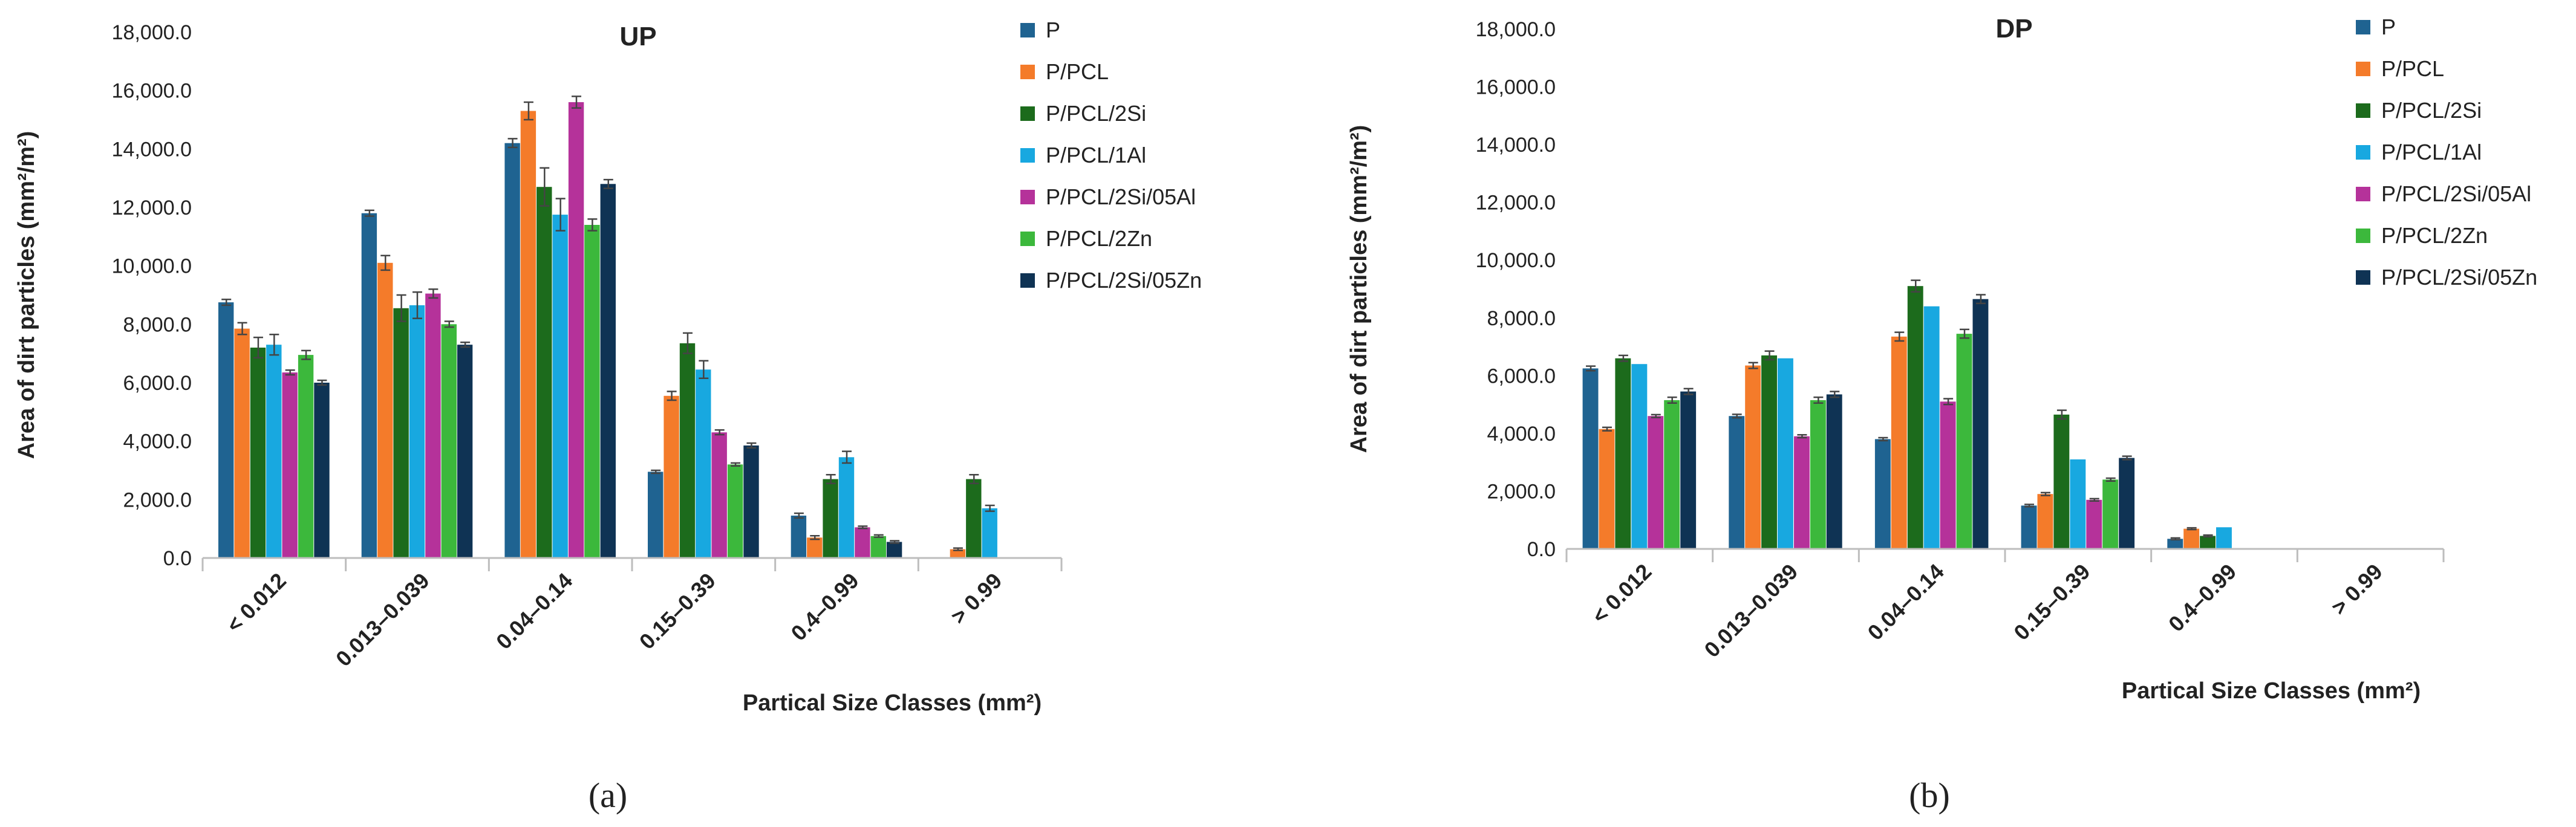  Describe the element at coordinates (2013, 29) in the screenshot. I see `chart-title: DP` at that location.